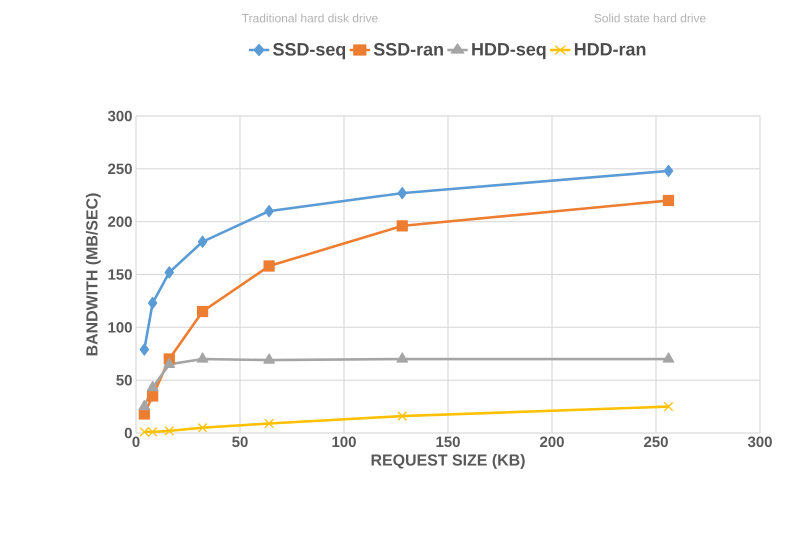 The height and width of the screenshot is (536, 794). What do you see at coordinates (760, 442) in the screenshot?
I see `x-tick-label: 300` at bounding box center [760, 442].